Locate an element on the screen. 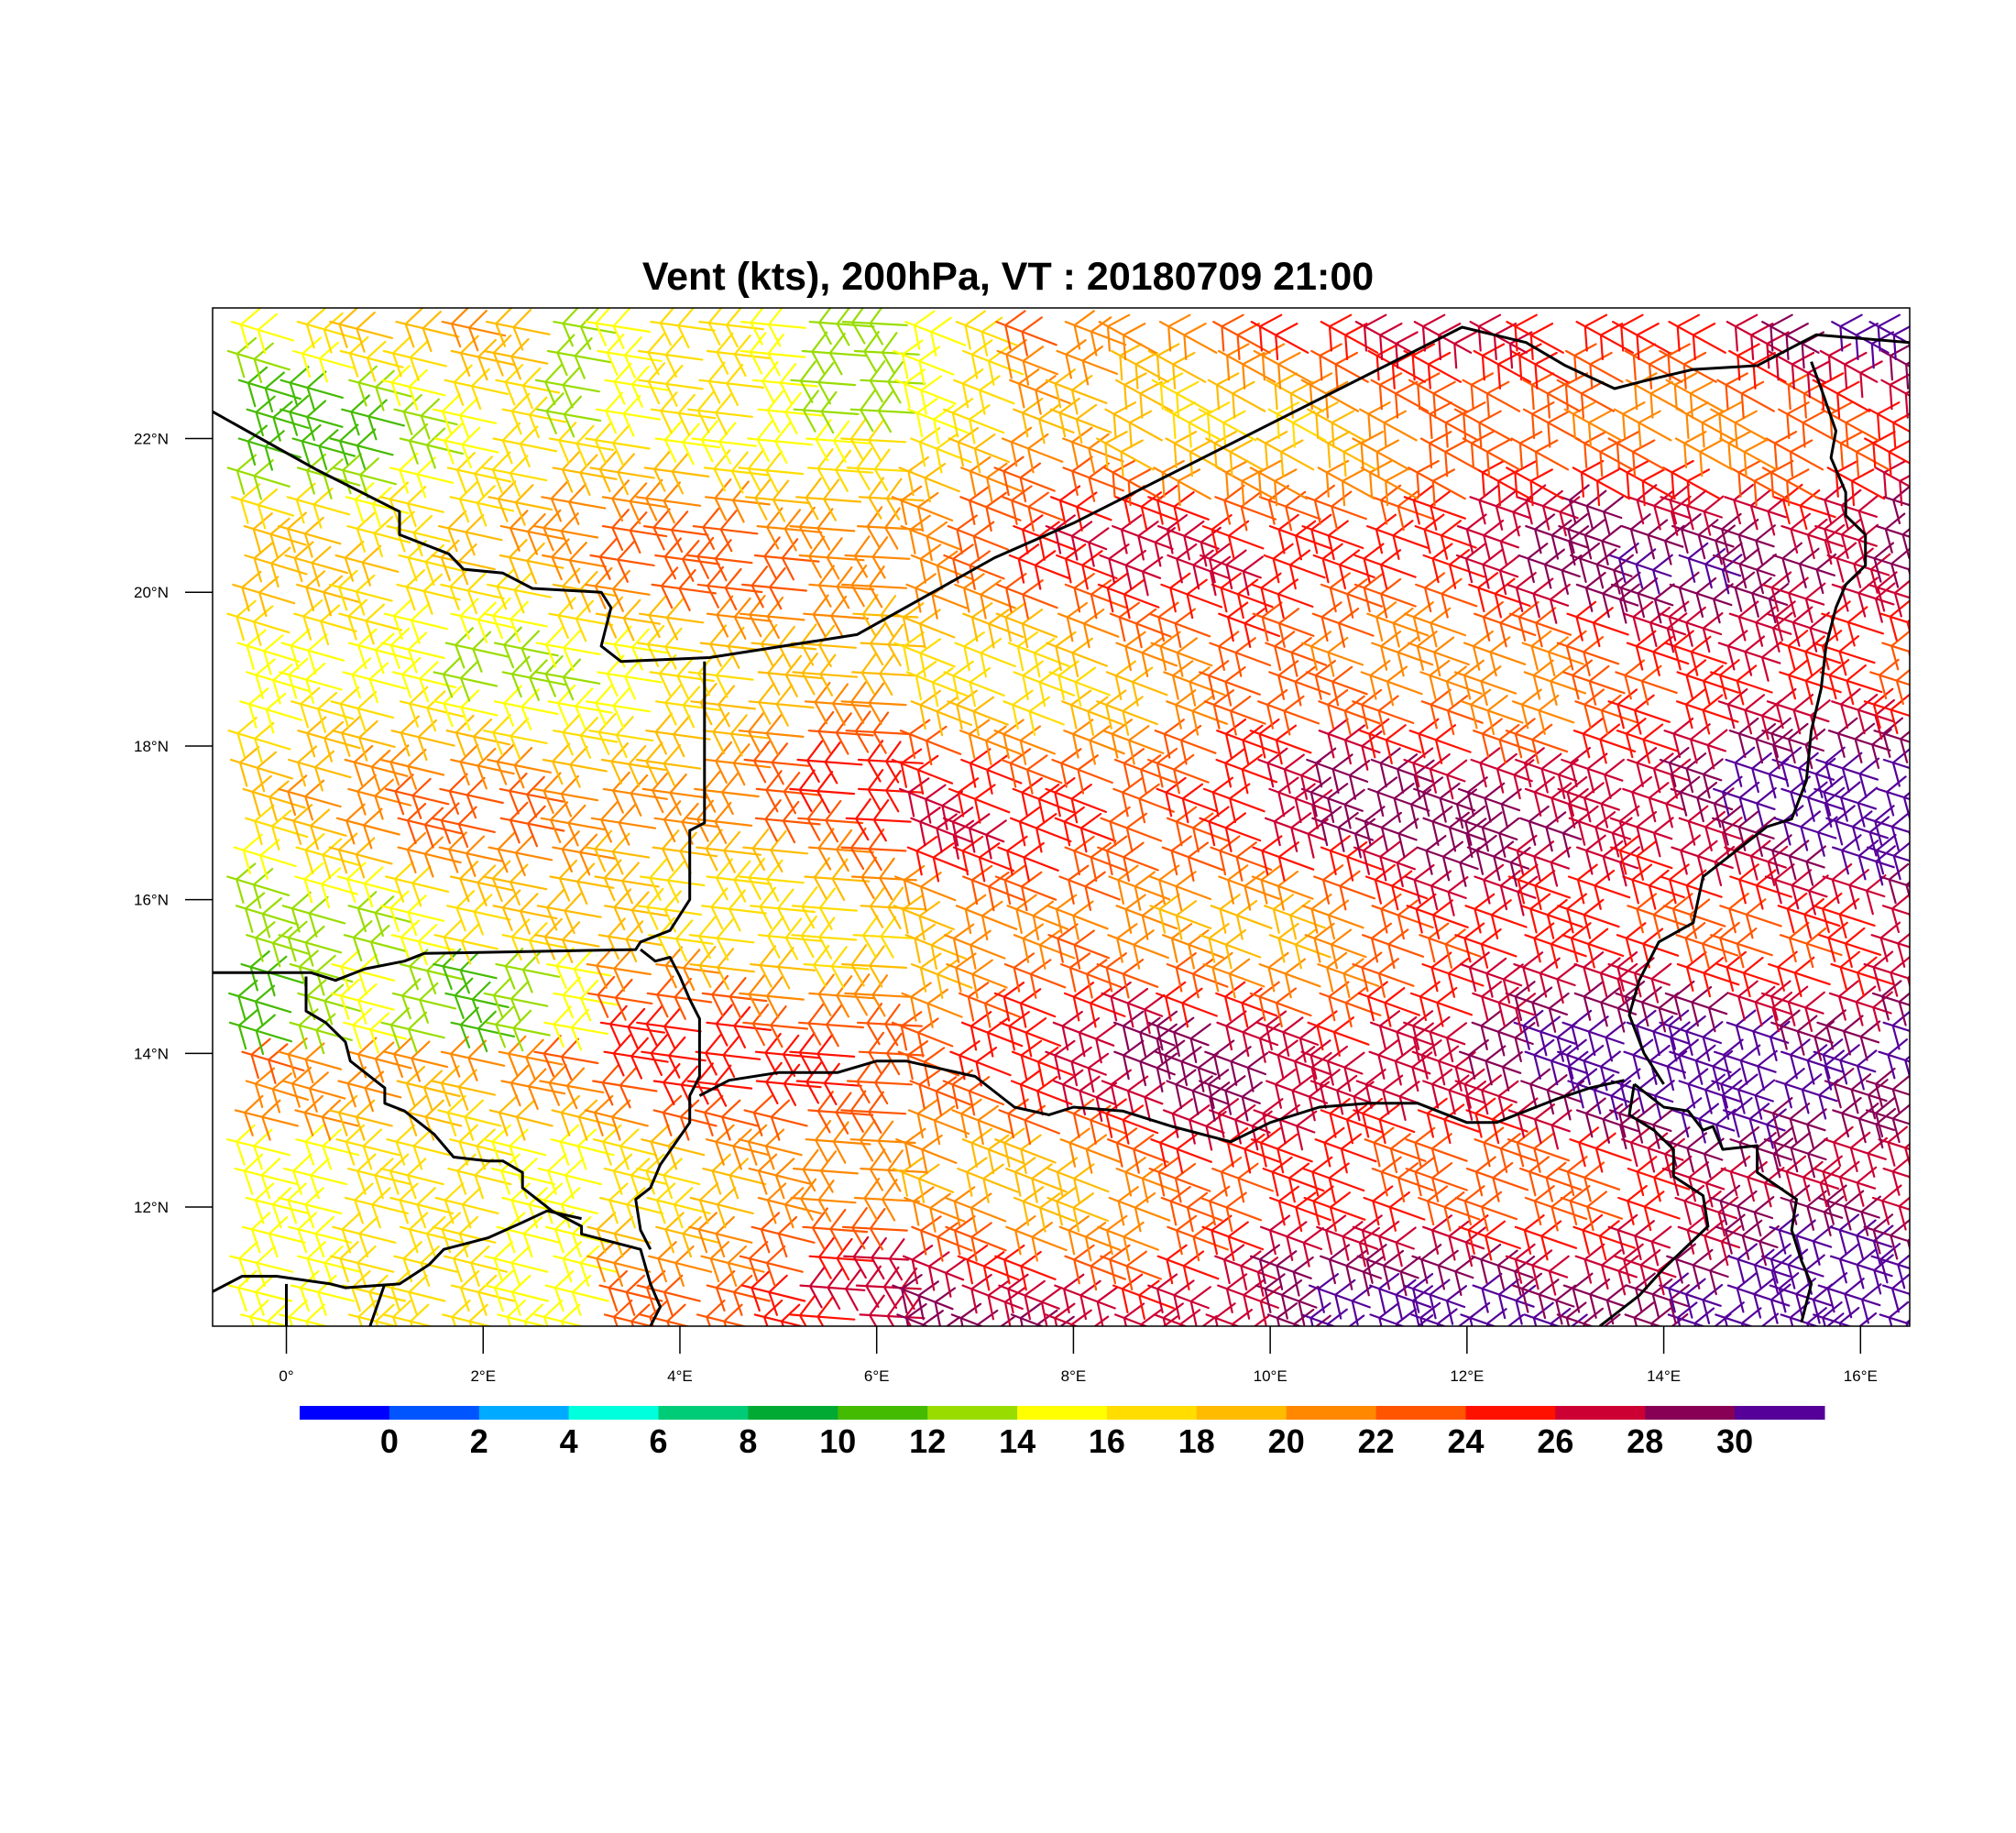  colorbar-label: 0 is located at coordinates (389, 1441).